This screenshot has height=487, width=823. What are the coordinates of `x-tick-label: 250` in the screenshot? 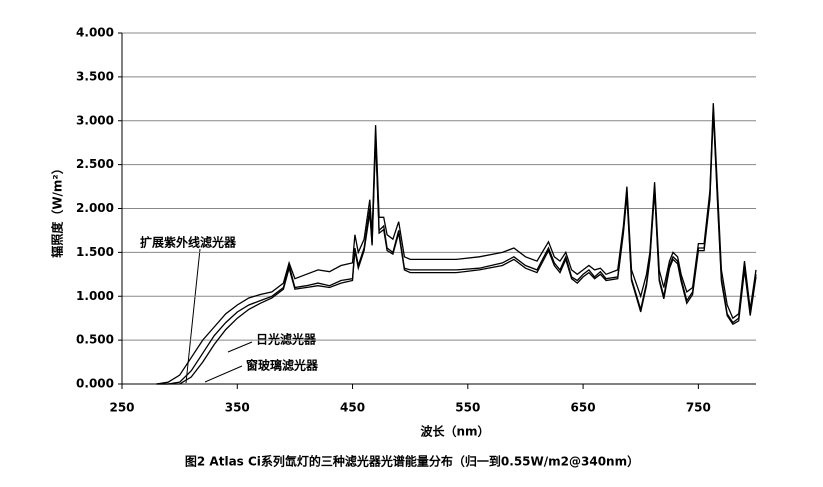 It's located at (121, 408).